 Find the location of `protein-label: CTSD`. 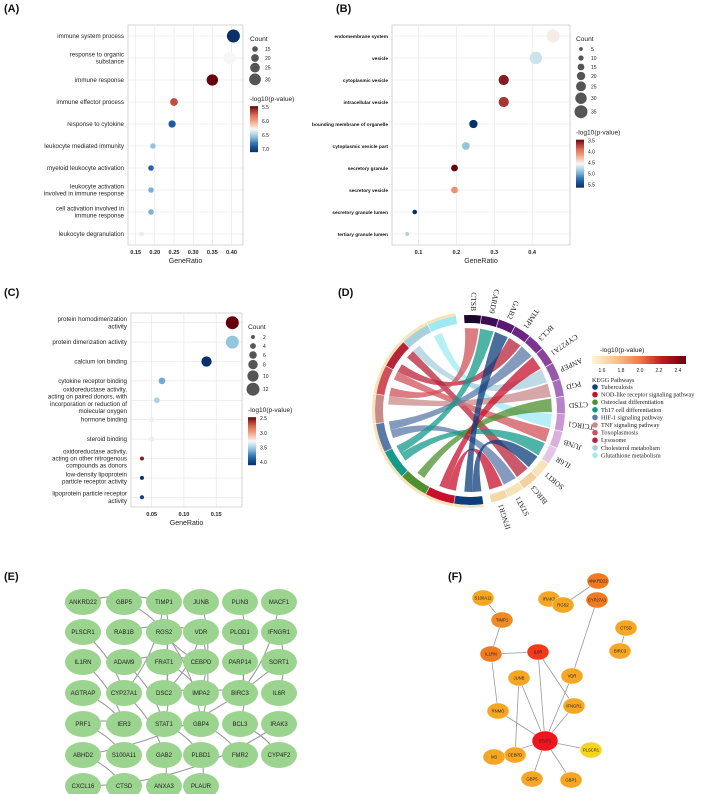

protein-label: CTSD is located at coordinates (124, 787).